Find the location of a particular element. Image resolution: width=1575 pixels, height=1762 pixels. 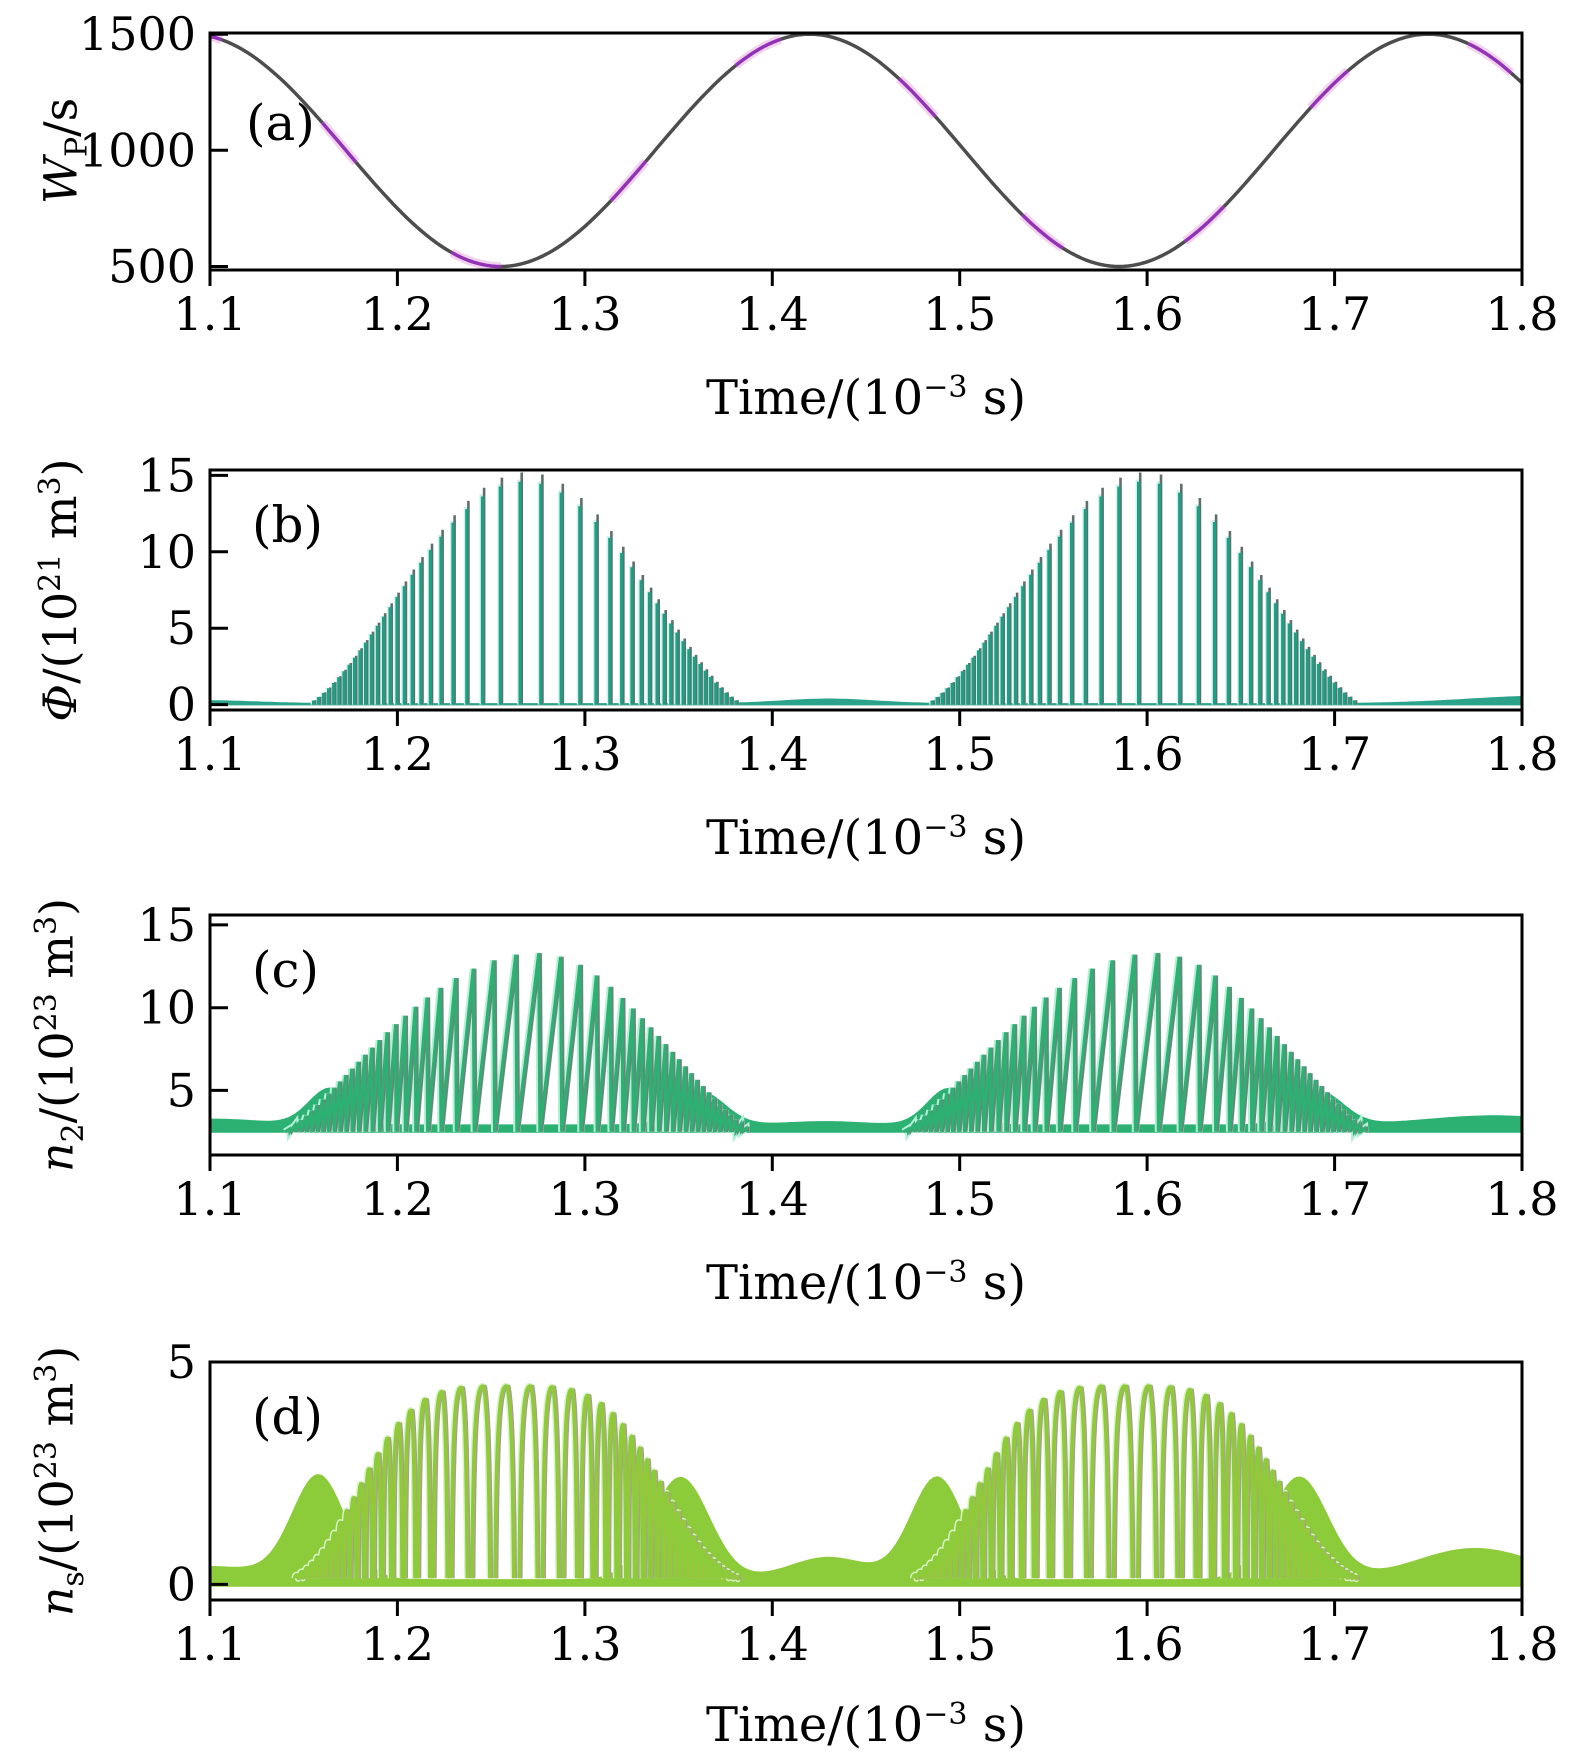

sawtooth-main is located at coordinates (825, 1045).